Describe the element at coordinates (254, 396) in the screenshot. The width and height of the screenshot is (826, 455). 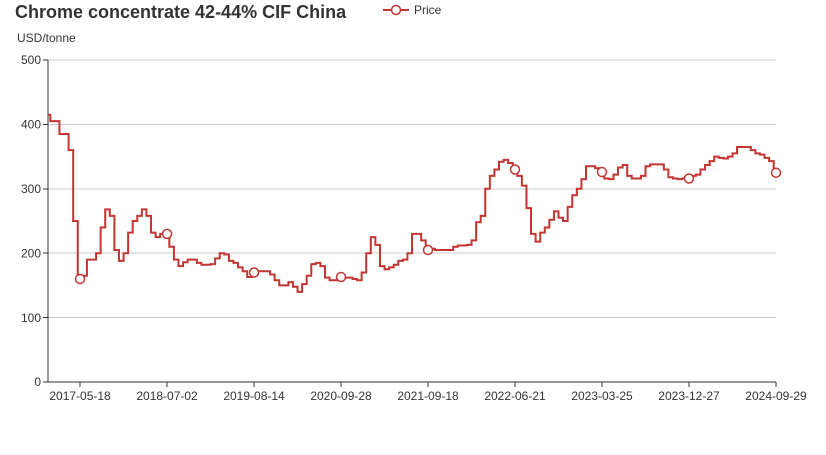
I see `x-tick-label: 2019-08-14` at that location.